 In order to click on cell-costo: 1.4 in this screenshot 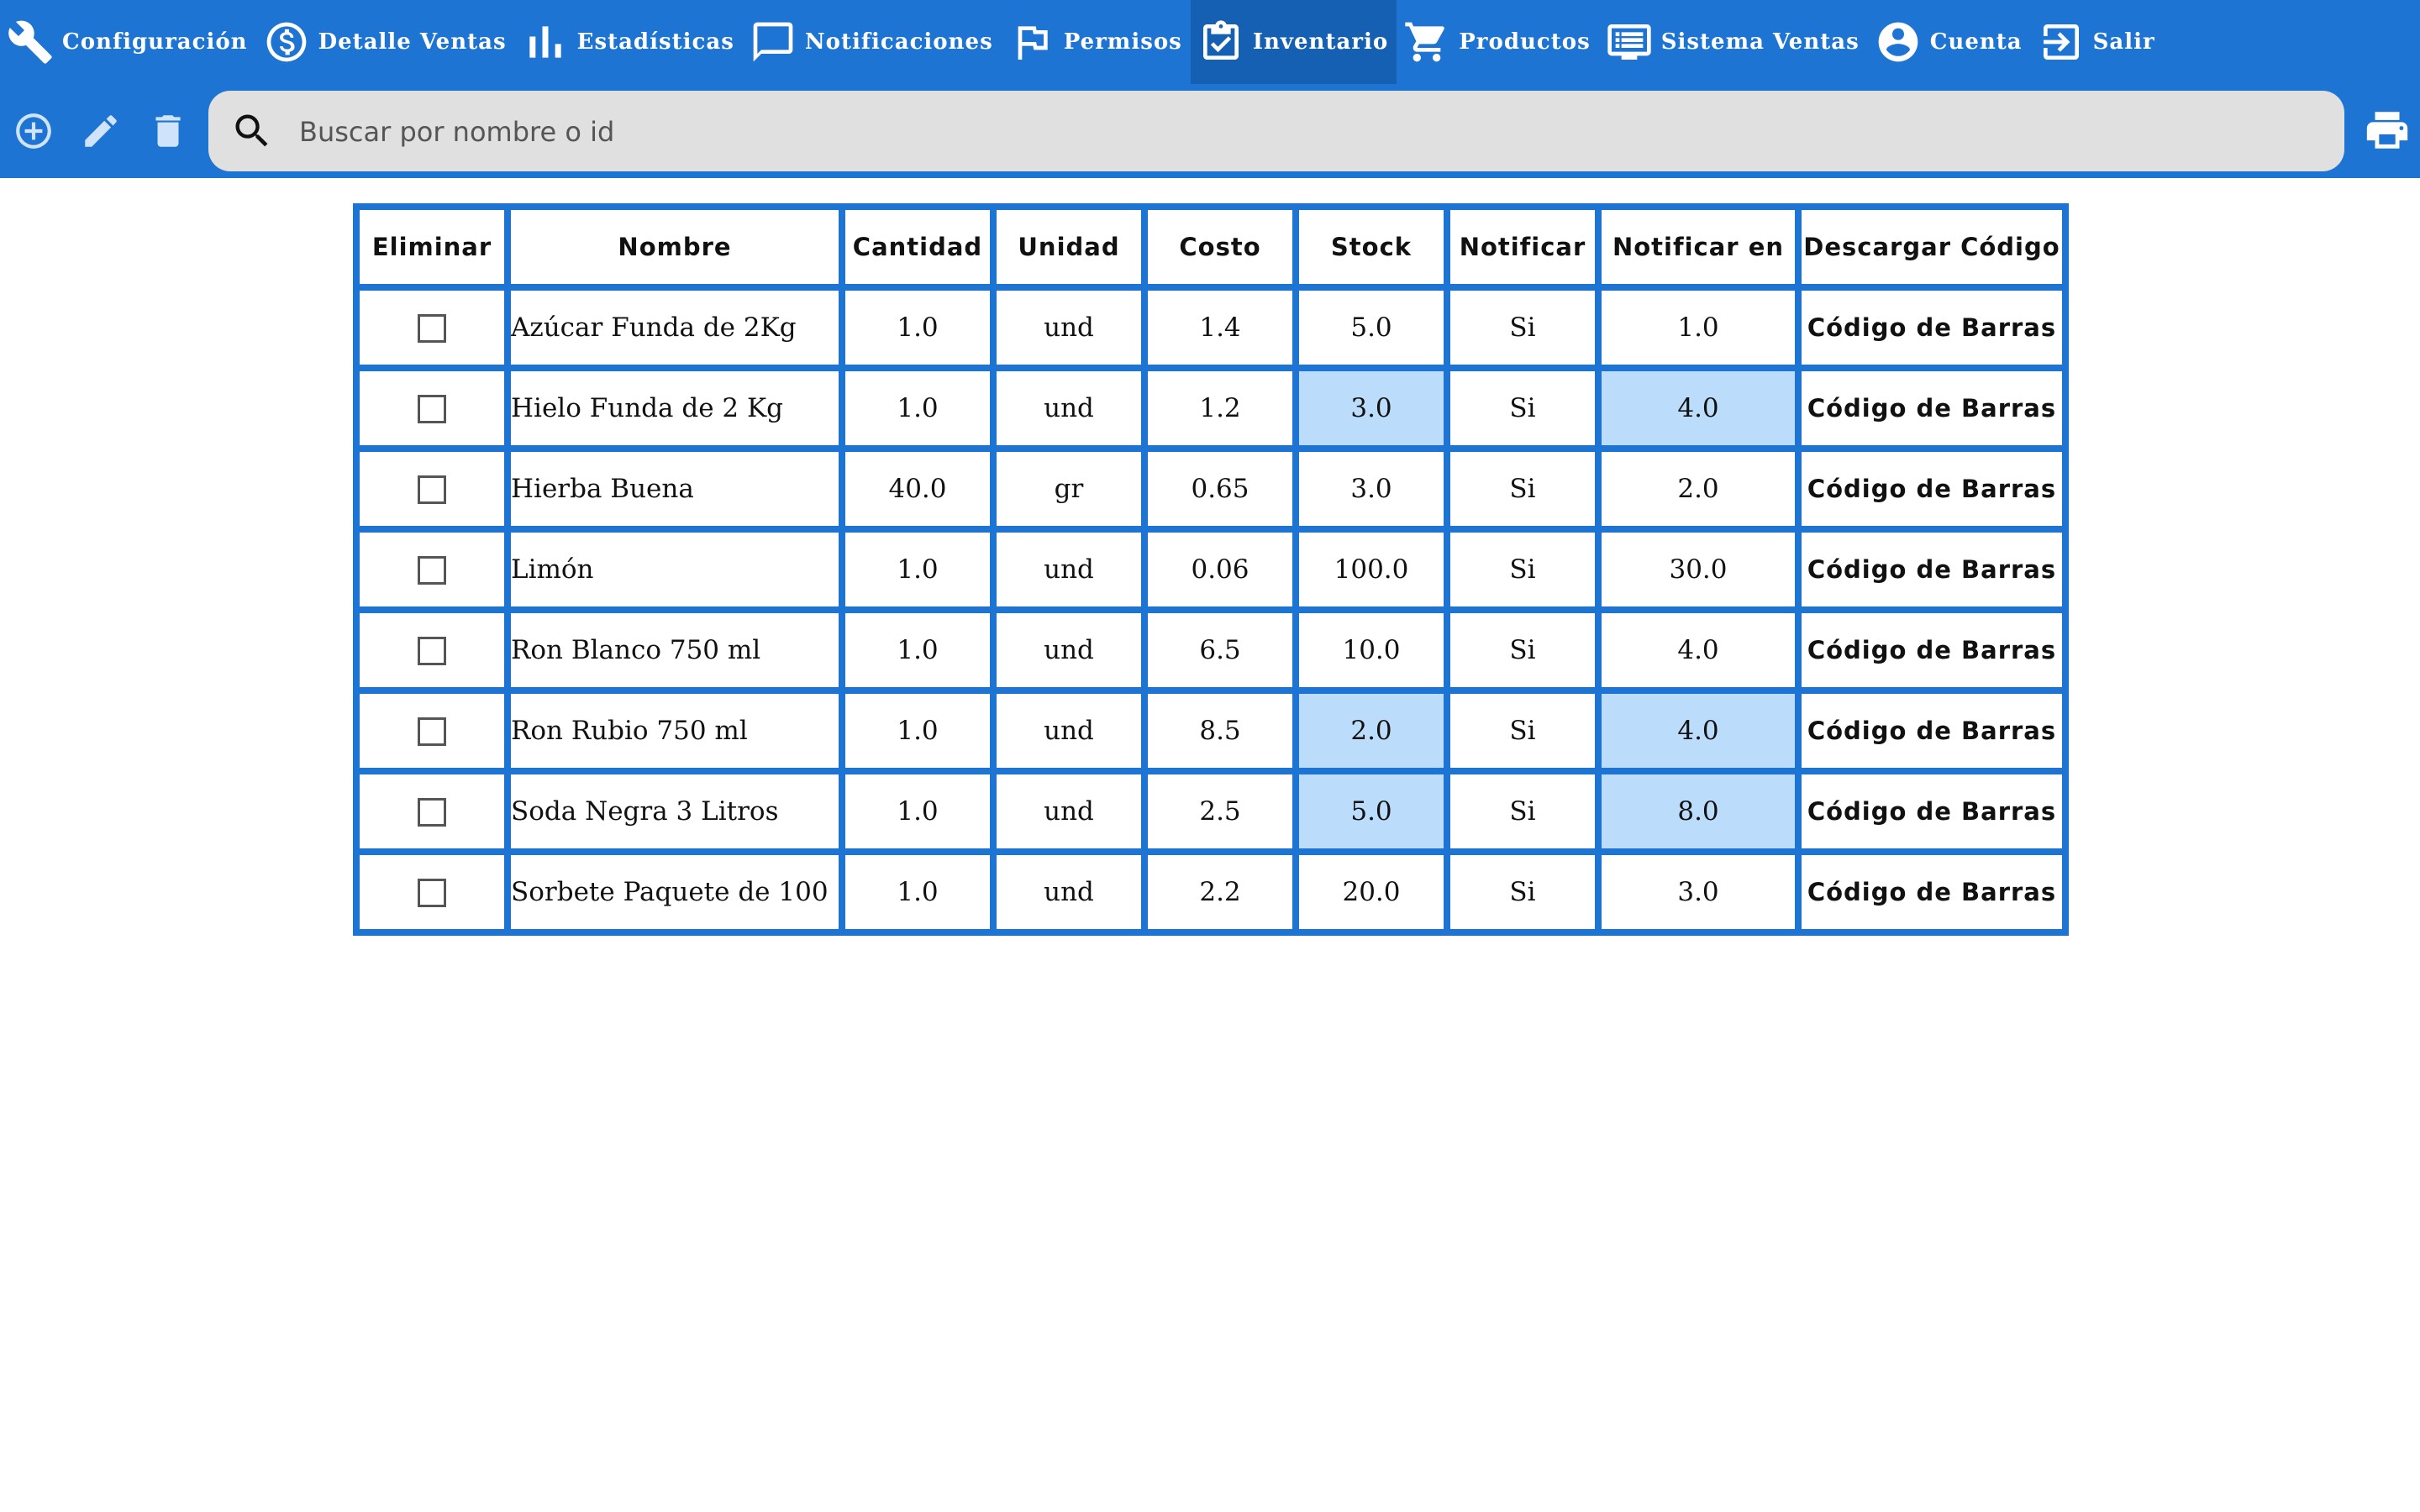, I will do `click(1220, 328)`.